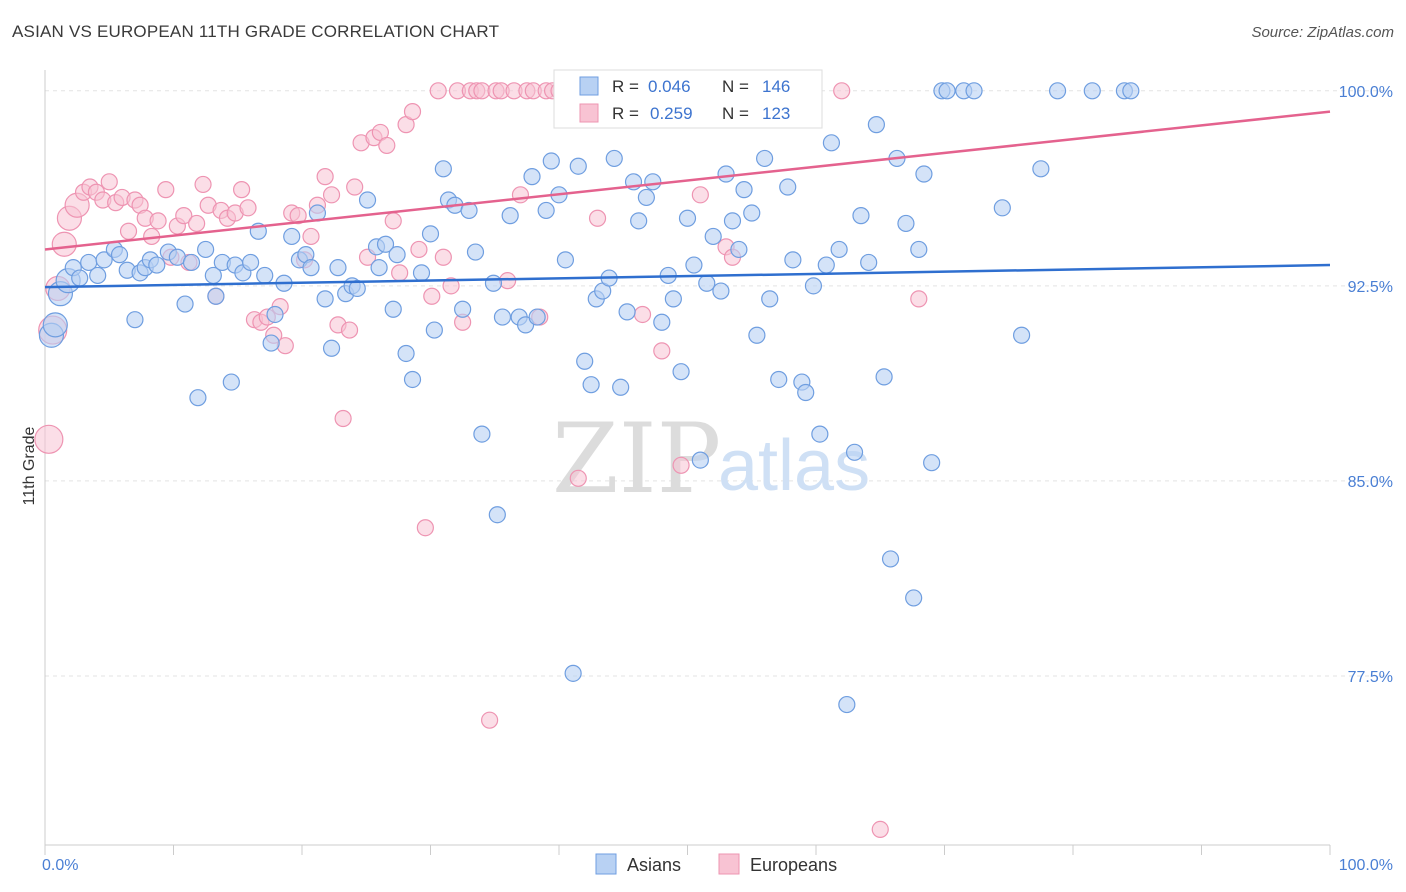 The width and height of the screenshot is (1406, 892). Describe the element at coordinates (60, 865) in the screenshot. I see `x-tick-label-0: 0.0%` at that location.